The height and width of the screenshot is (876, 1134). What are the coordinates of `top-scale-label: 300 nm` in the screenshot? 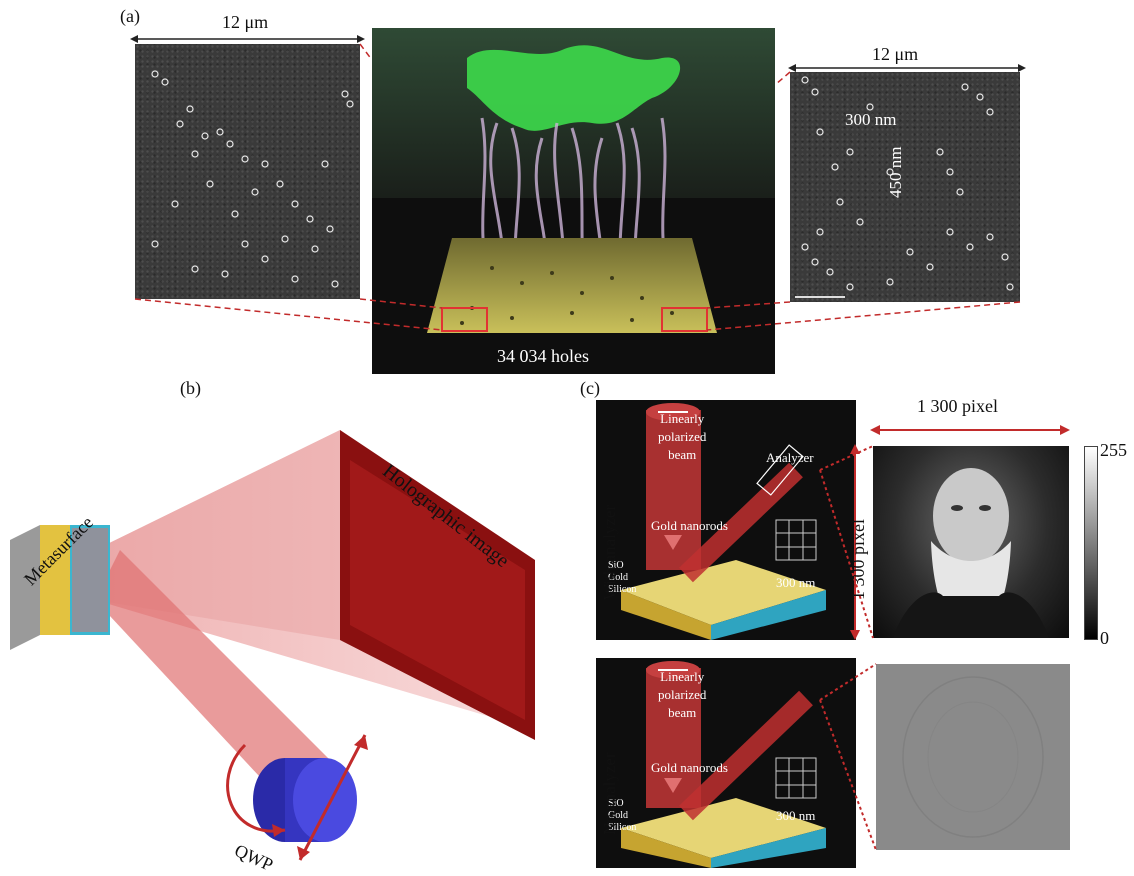 It's located at (796, 582).